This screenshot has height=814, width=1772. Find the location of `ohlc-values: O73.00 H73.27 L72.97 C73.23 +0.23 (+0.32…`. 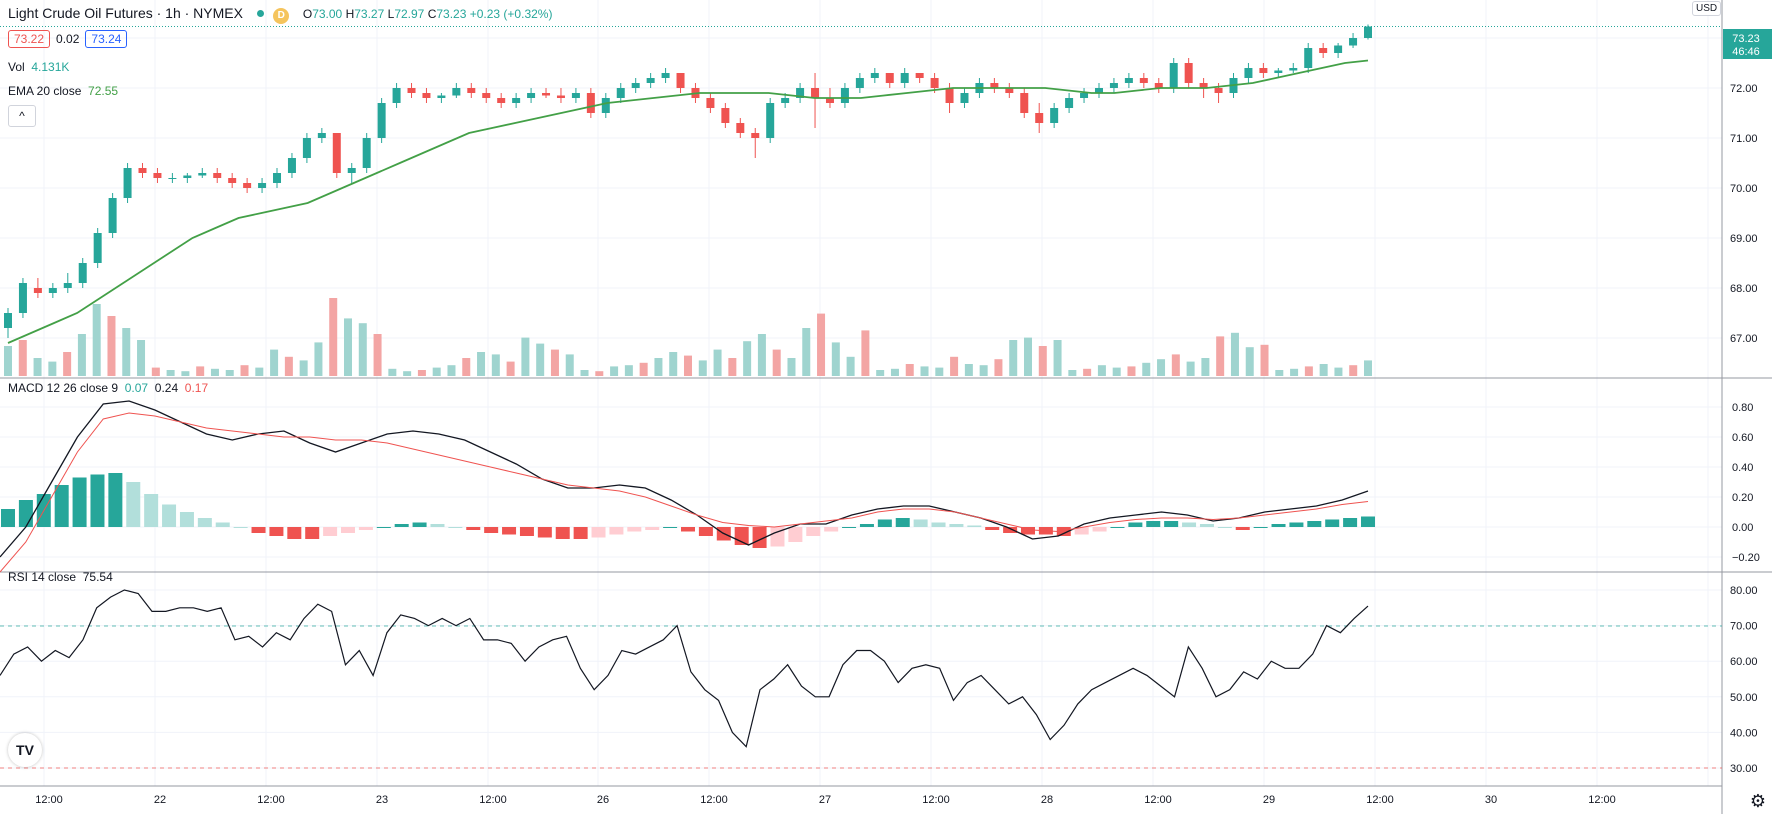

ohlc-values: O73.00 H73.27 L72.97 C73.23 +0.23 (+0.32… is located at coordinates (427, 14).